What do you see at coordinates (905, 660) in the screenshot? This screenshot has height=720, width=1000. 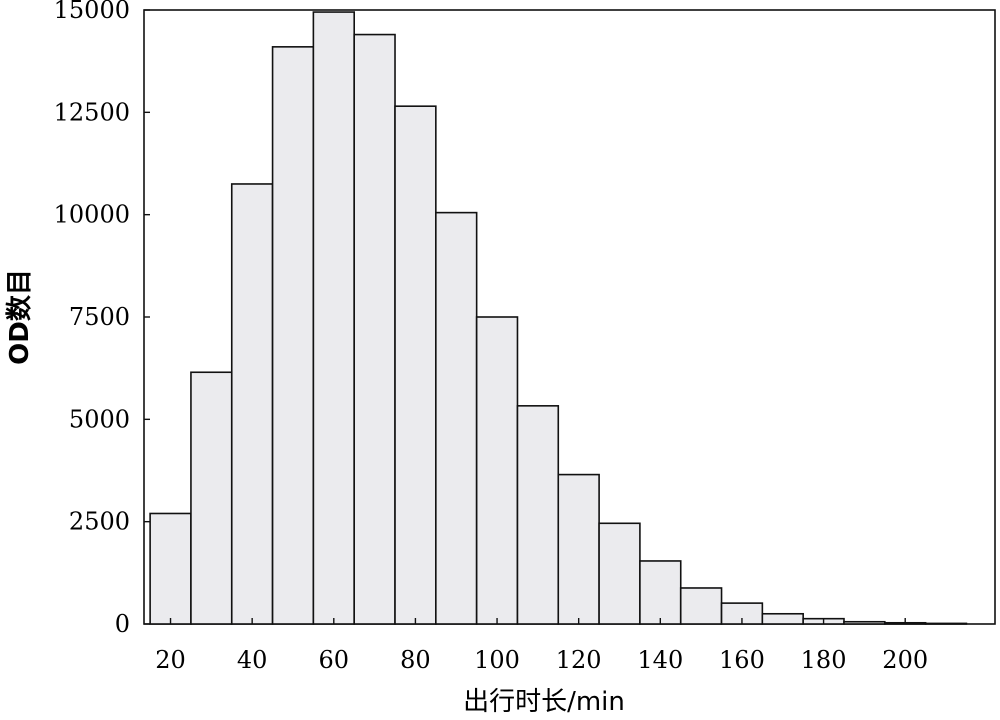 I see `x-tick-label: 200` at bounding box center [905, 660].